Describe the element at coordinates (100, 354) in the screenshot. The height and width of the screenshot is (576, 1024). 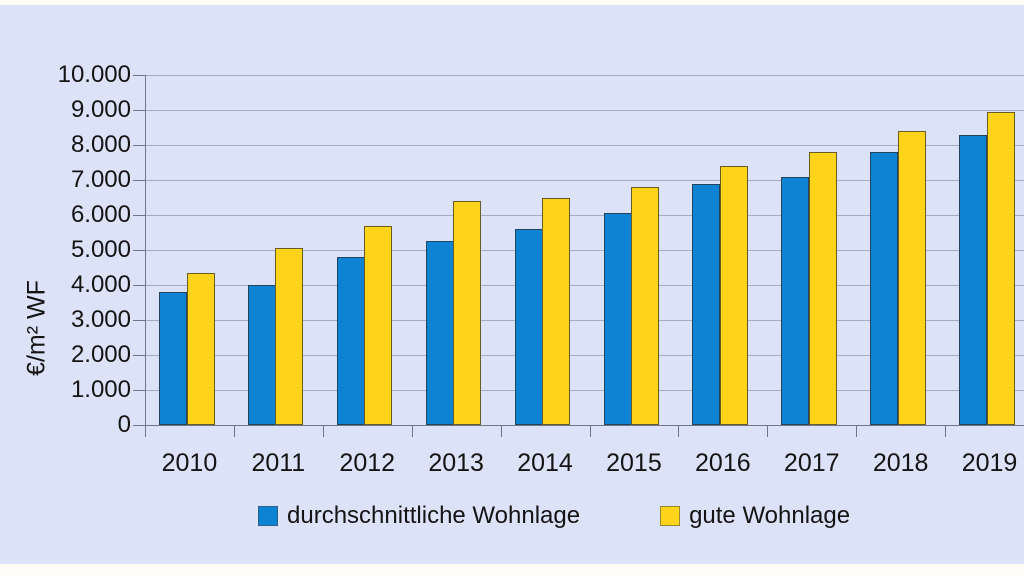
I see `y-axis-tick-label: 2.000` at that location.